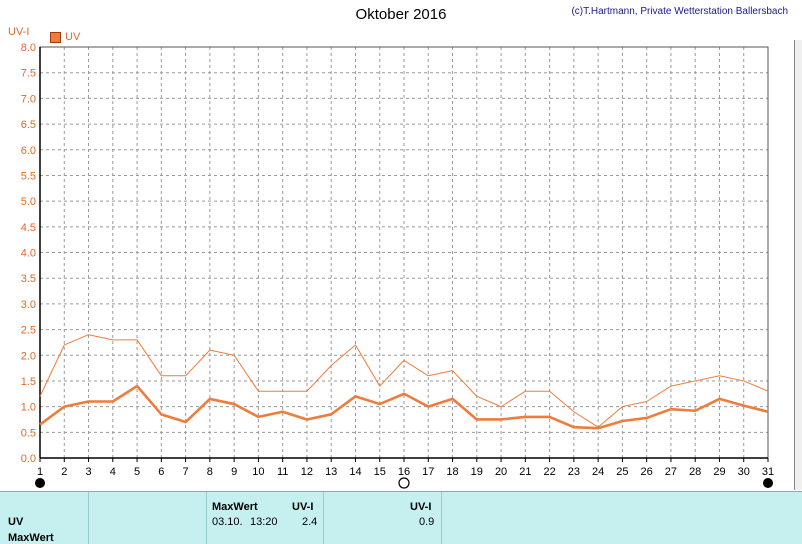 This screenshot has height=544, width=802. I want to click on series-line-bold, so click(404, 407).